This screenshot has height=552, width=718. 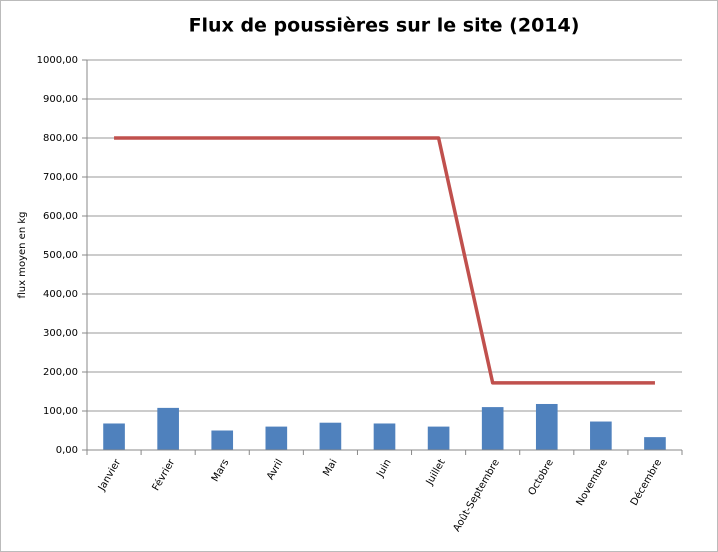 What do you see at coordinates (60, 216) in the screenshot?
I see `y-tick-label: 600,00` at bounding box center [60, 216].